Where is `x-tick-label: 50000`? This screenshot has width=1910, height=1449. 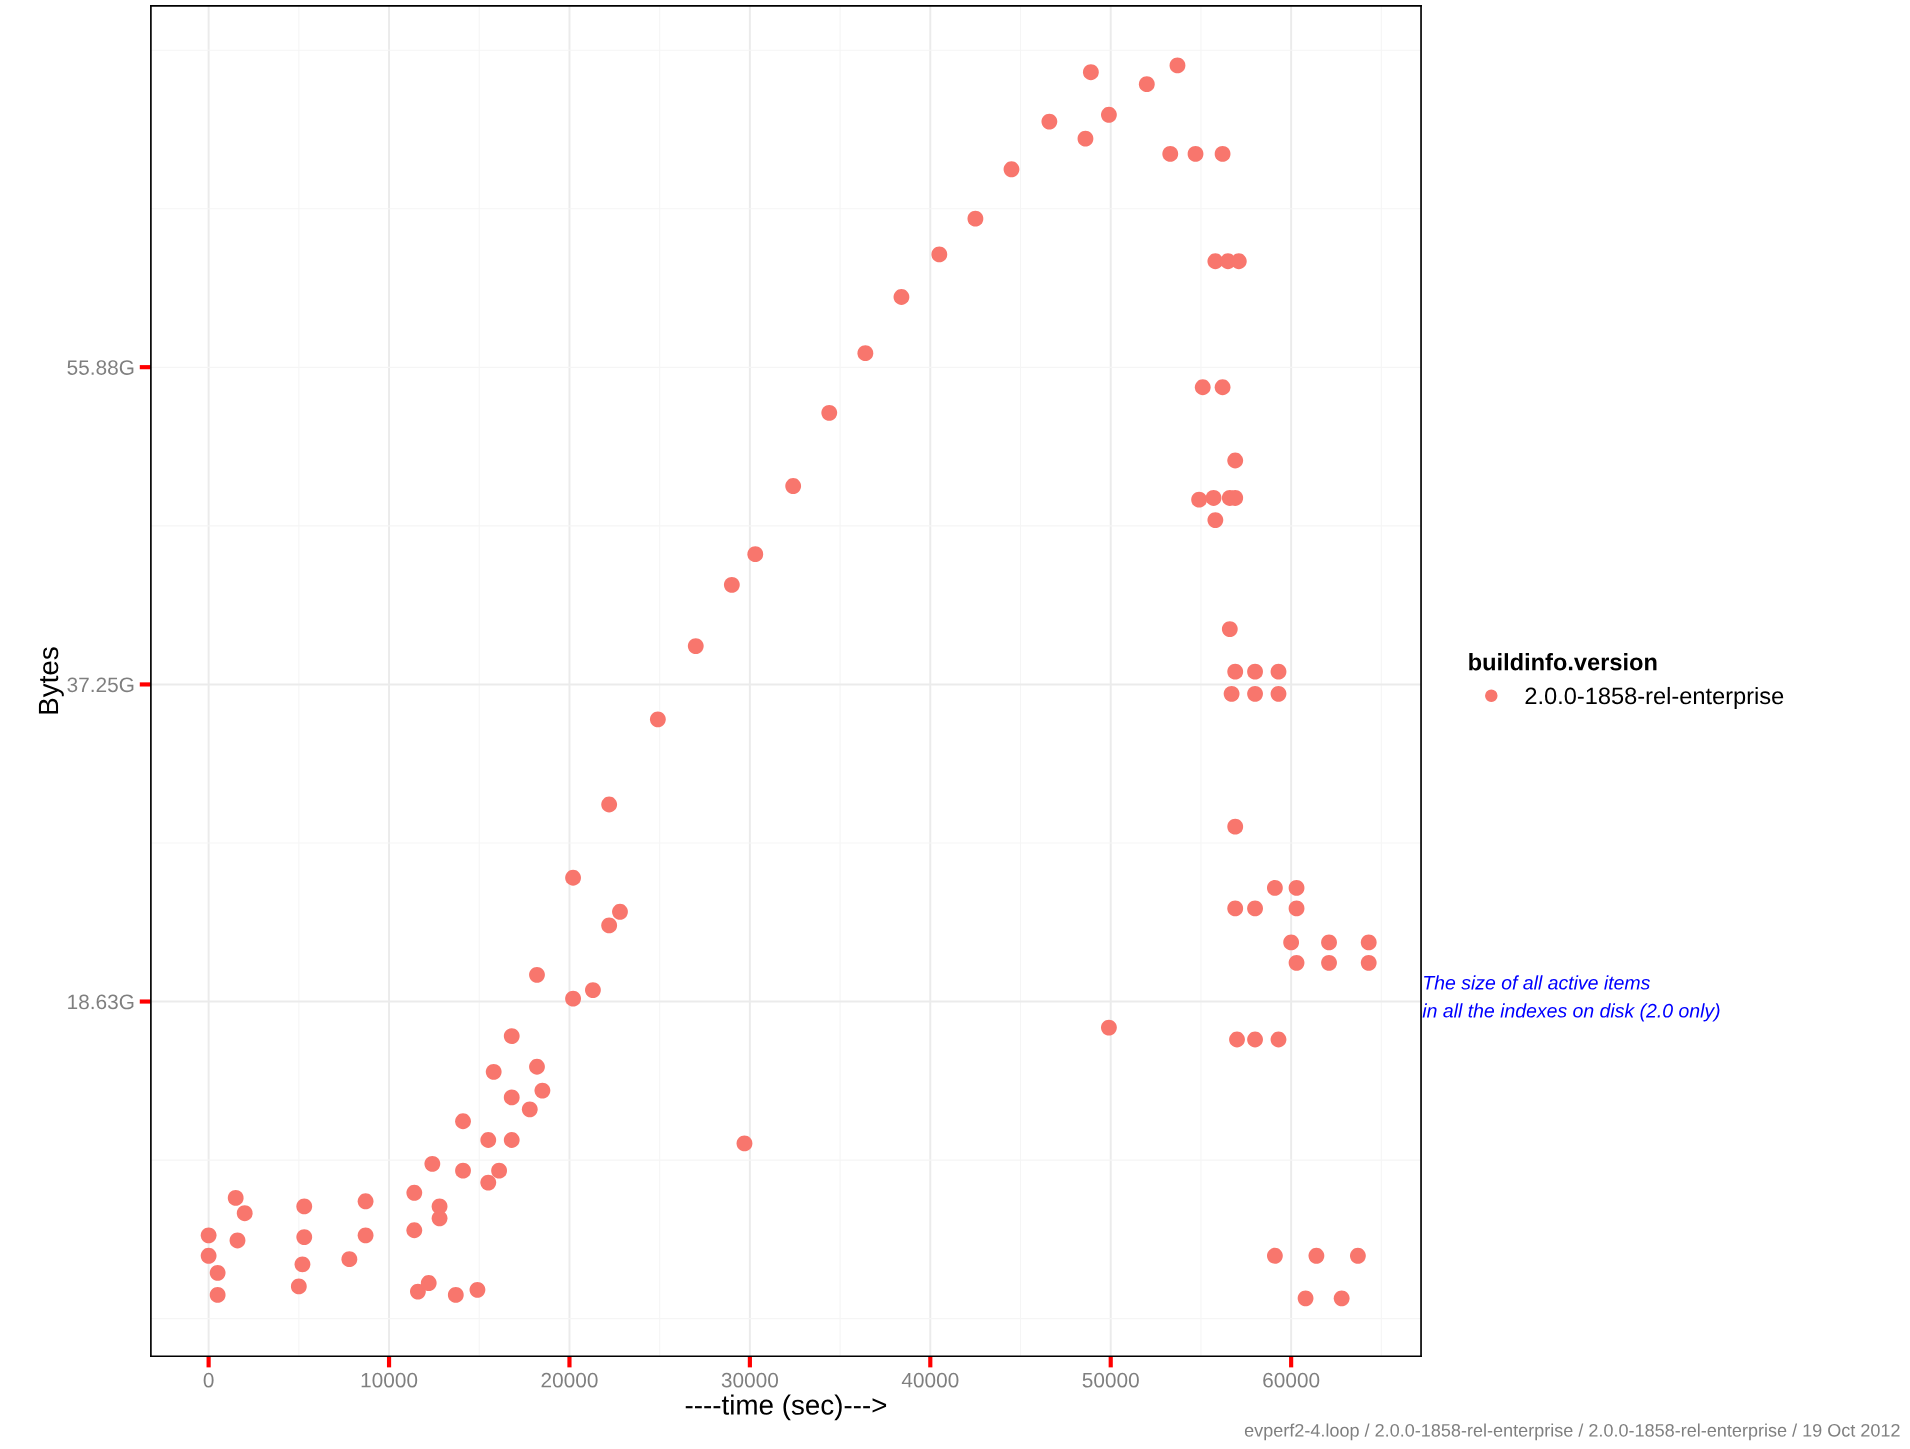
x-tick-label: 50000 is located at coordinates (1110, 1380).